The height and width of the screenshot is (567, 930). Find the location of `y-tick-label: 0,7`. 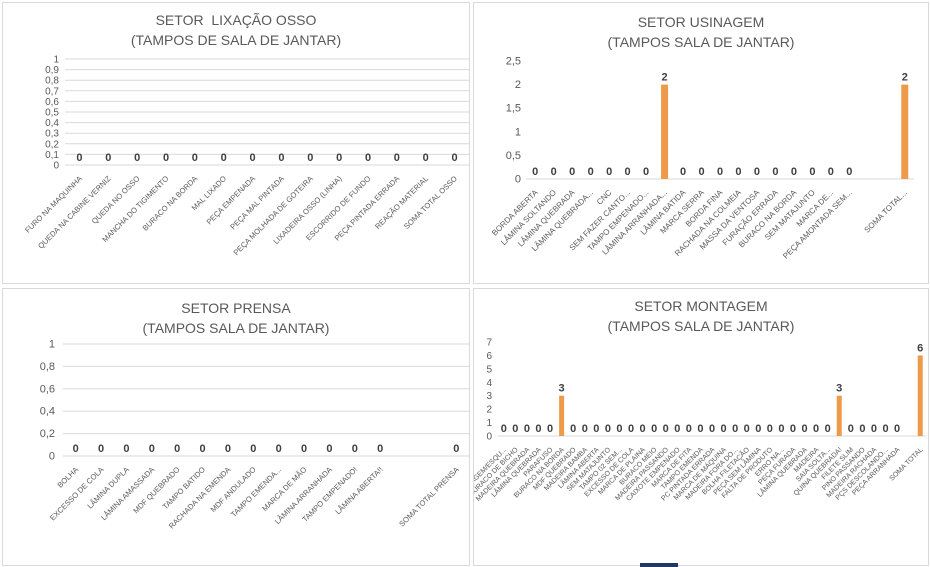

y-tick-label: 0,7 is located at coordinates (52, 91).